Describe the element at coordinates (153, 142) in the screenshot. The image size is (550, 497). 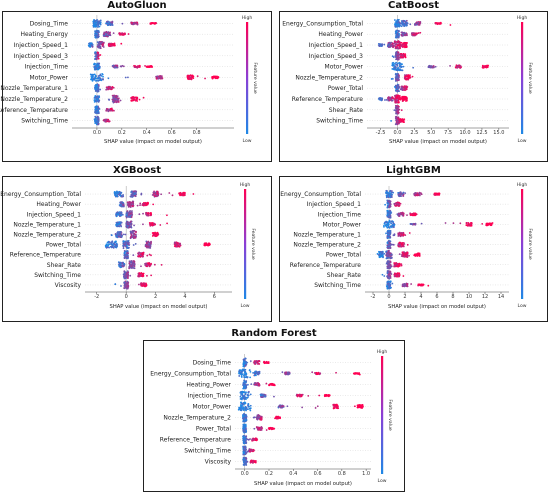
I see `x-axis-label: SHAP value (impact on model output)` at that location.